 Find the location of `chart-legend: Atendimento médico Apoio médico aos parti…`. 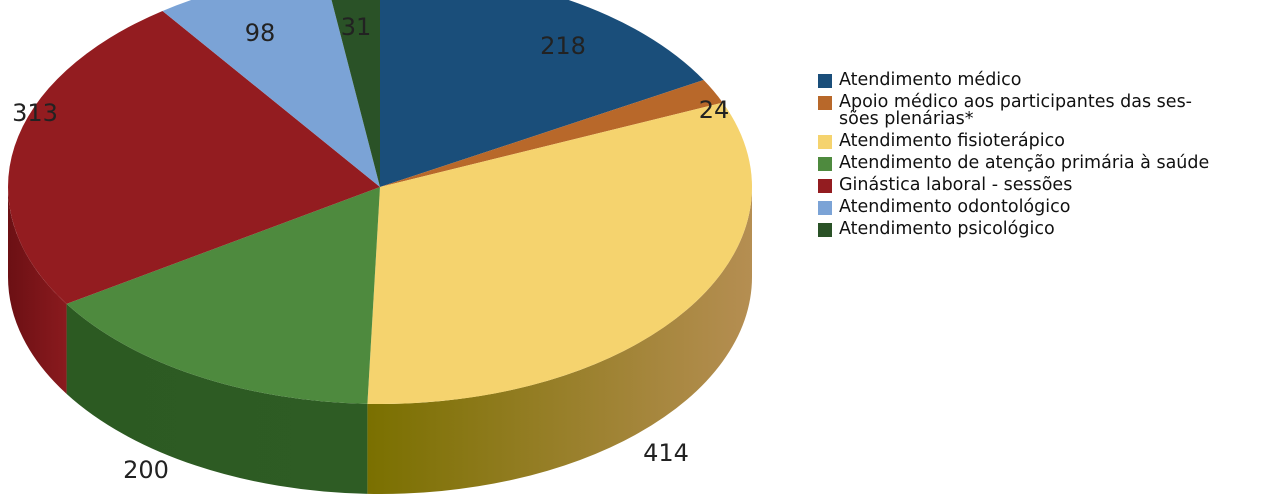

chart-legend: Atendimento médico Apoio médico aos parti… is located at coordinates (1040, 156).